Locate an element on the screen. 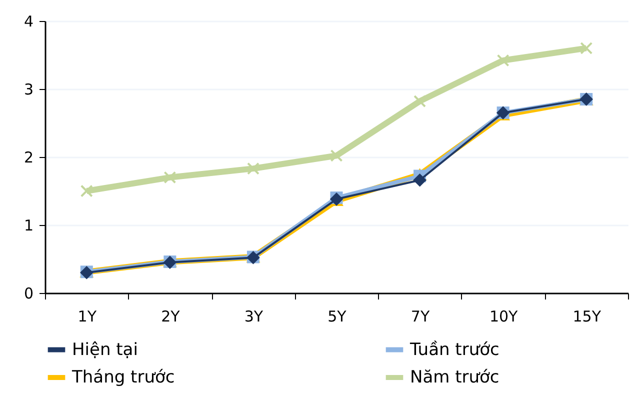 This screenshot has height=401, width=633. y-tick-label: 3 is located at coordinates (29, 89).